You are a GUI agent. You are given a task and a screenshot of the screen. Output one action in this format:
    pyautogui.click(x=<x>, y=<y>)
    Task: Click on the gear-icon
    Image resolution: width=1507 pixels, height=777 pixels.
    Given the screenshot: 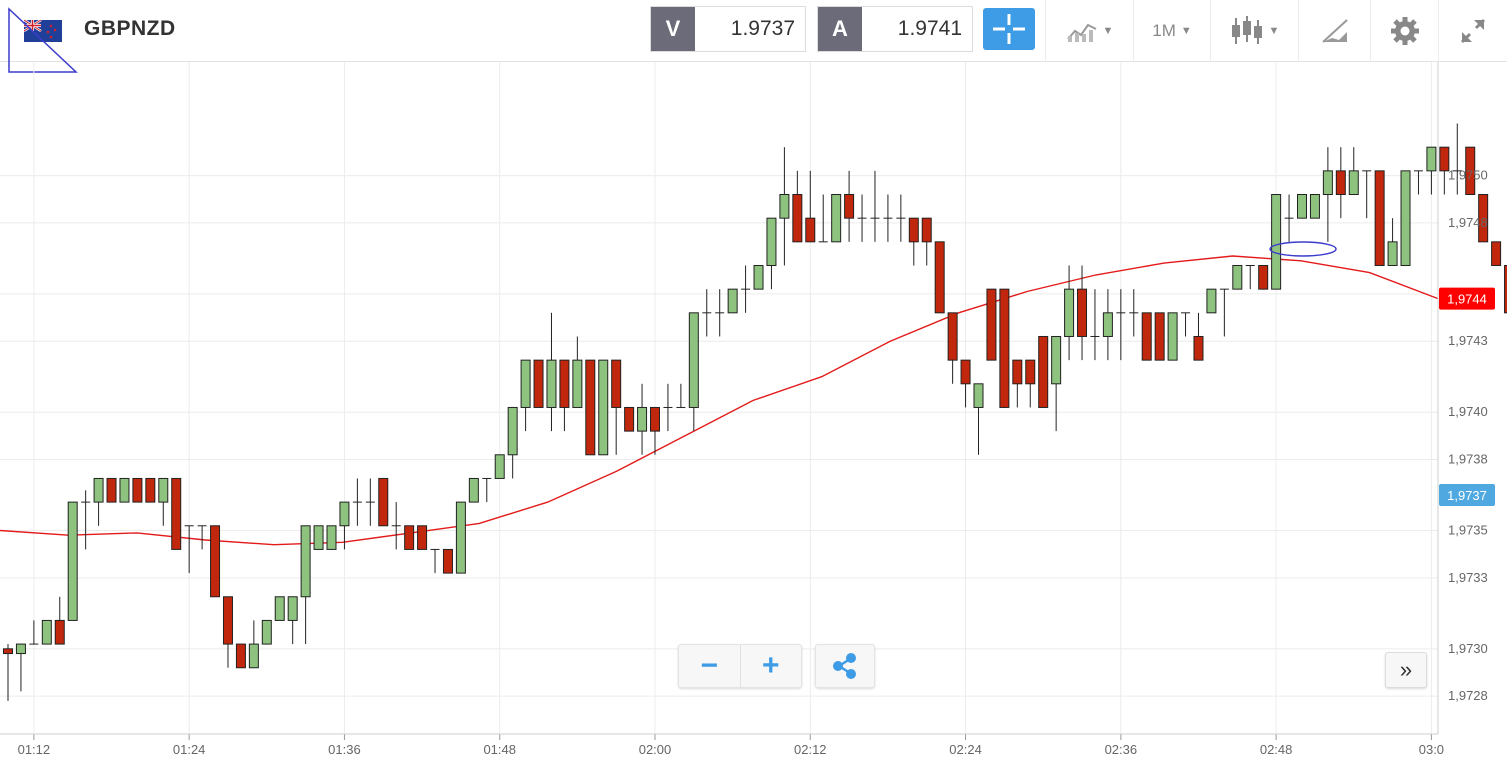 What is the action you would take?
    pyautogui.click(x=1405, y=31)
    